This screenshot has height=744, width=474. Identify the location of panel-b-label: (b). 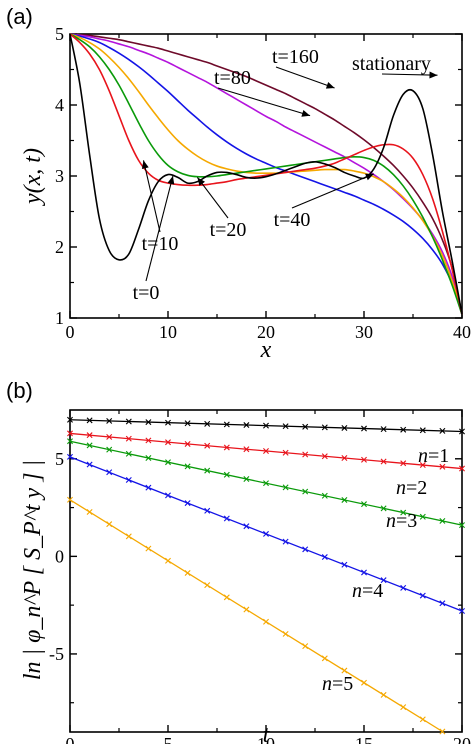
(19, 390).